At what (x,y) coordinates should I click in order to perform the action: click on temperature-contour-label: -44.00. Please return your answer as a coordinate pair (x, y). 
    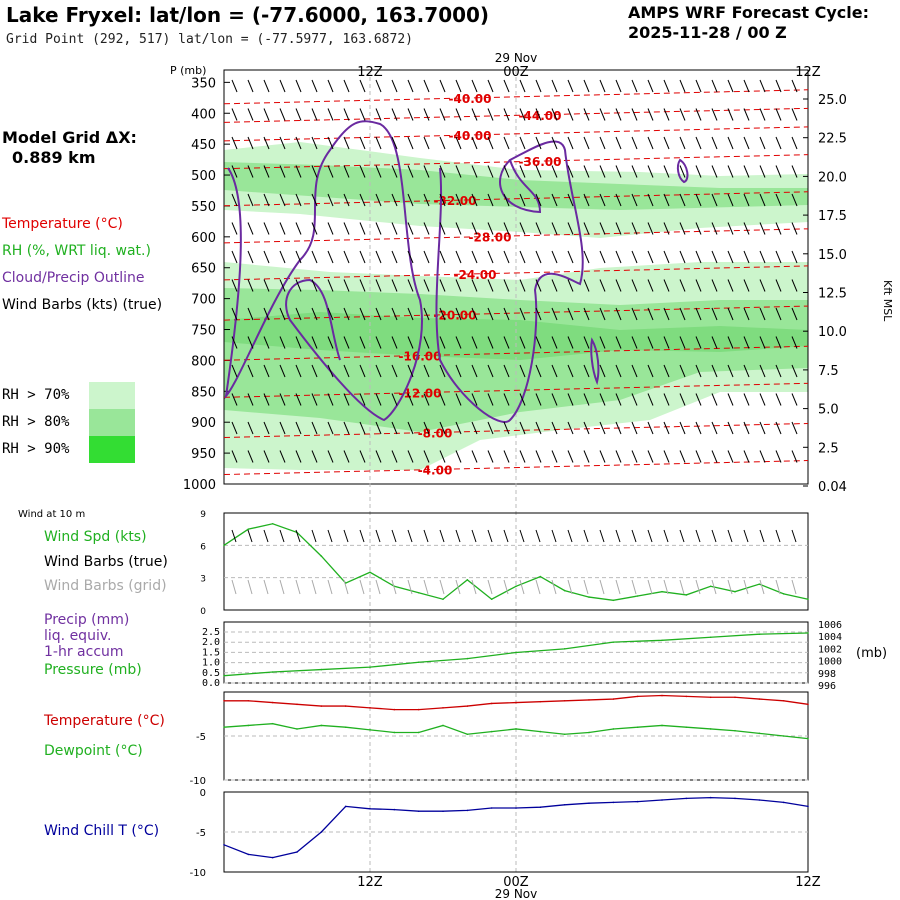
    Looking at the image, I should click on (540, 116).